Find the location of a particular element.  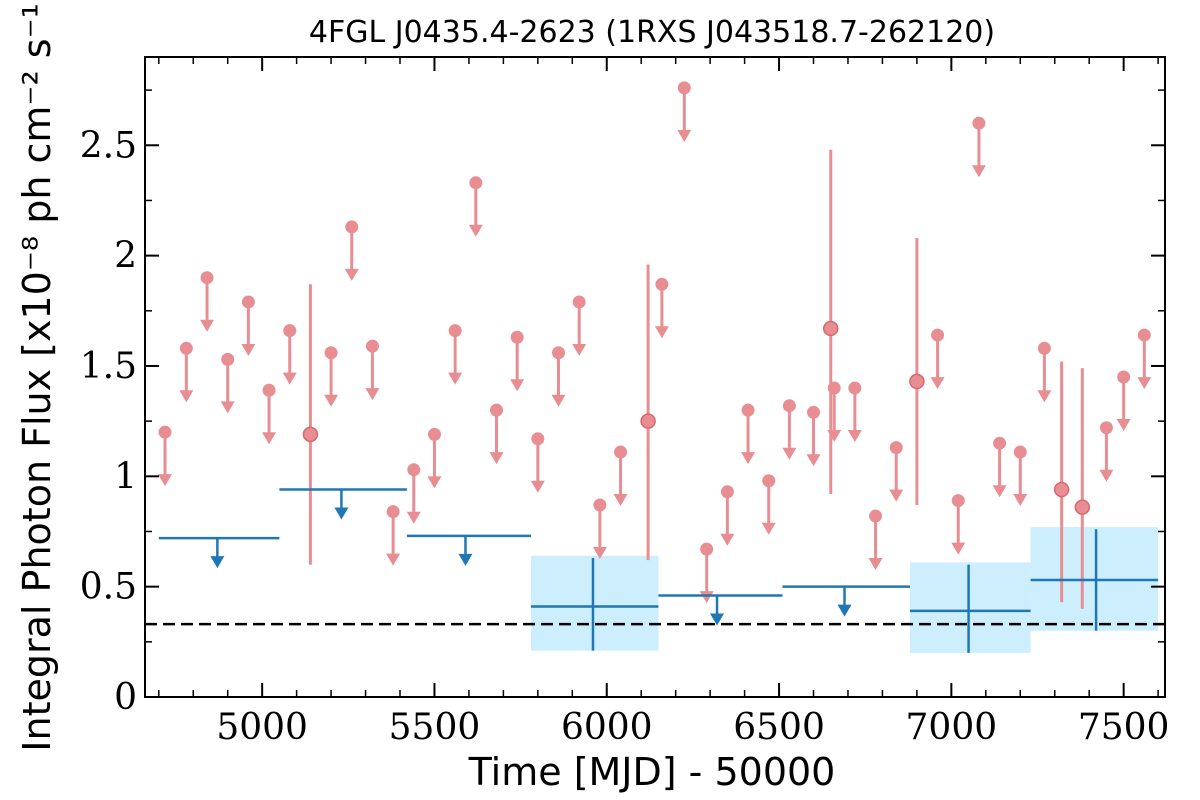

x-tick-label: 7500 is located at coordinates (1124, 727).